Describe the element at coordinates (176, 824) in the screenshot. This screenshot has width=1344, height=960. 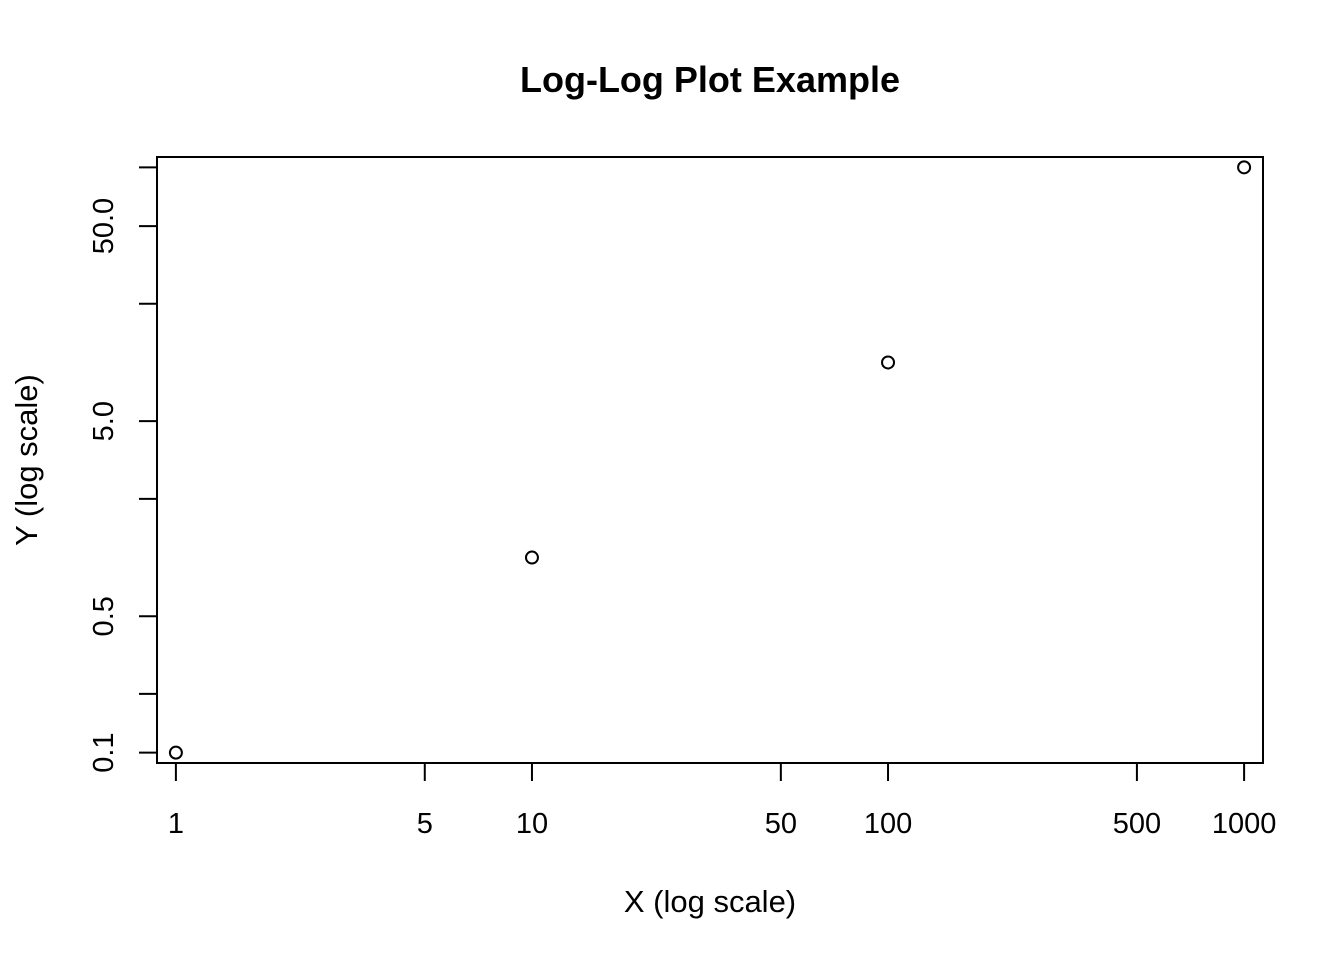
I see `x-tick-label: 1` at that location.